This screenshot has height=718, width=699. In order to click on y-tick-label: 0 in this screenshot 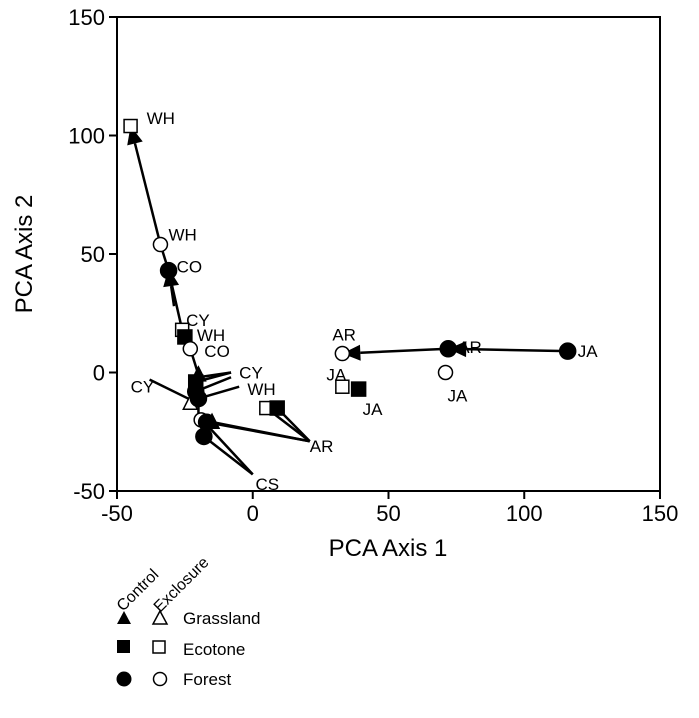, I will do `click(99, 373)`.